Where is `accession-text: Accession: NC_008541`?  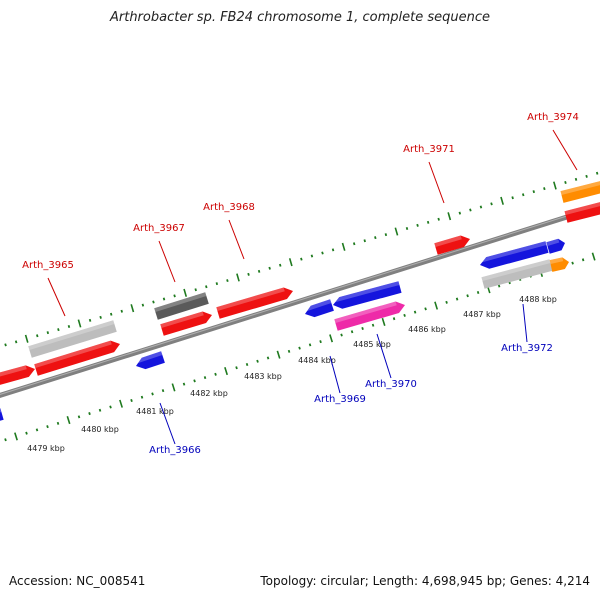 accession-text: Accession: NC_008541 is located at coordinates (77, 581).